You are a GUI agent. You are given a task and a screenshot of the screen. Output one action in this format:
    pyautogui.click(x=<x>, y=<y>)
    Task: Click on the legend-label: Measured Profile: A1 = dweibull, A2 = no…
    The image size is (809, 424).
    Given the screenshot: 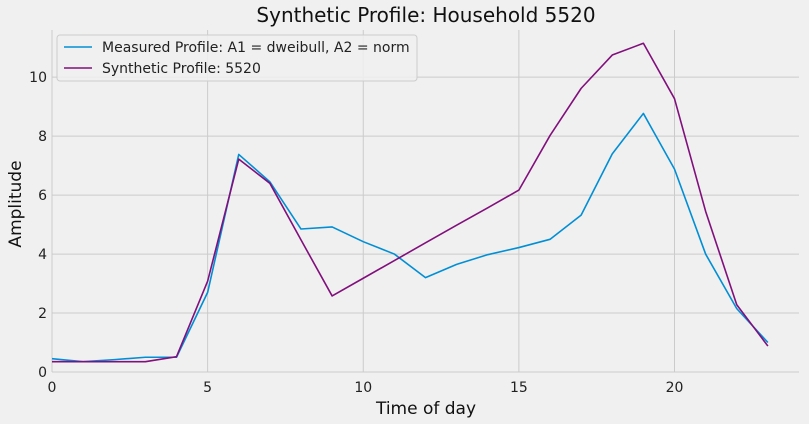 What is the action you would take?
    pyautogui.click(x=256, y=48)
    